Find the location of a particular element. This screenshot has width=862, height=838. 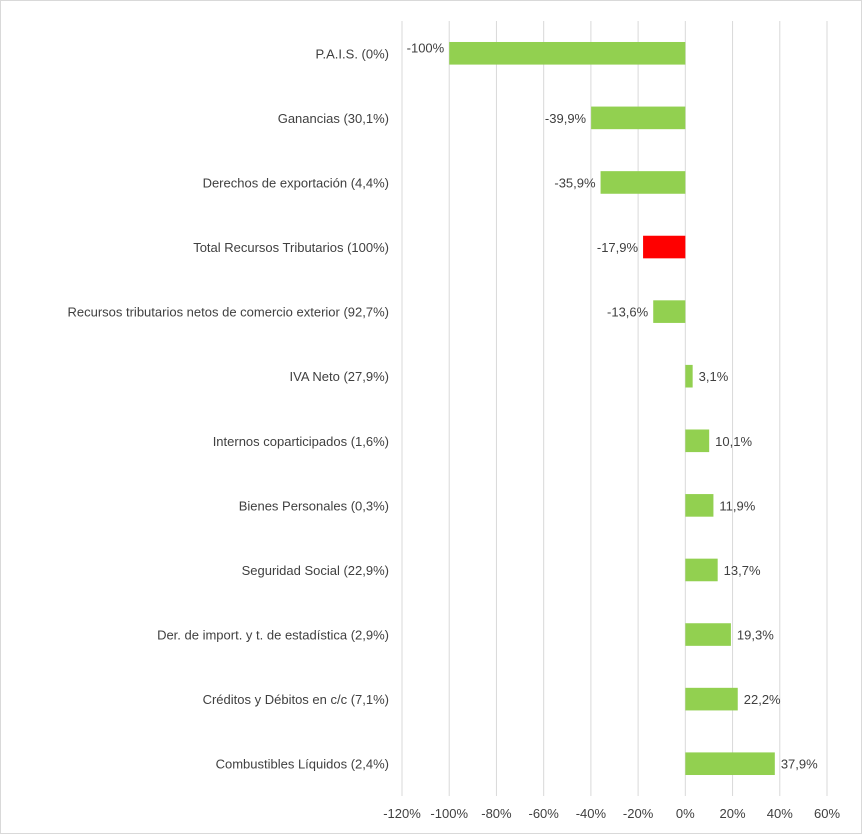

data-label: 22,2% is located at coordinates (762, 699).